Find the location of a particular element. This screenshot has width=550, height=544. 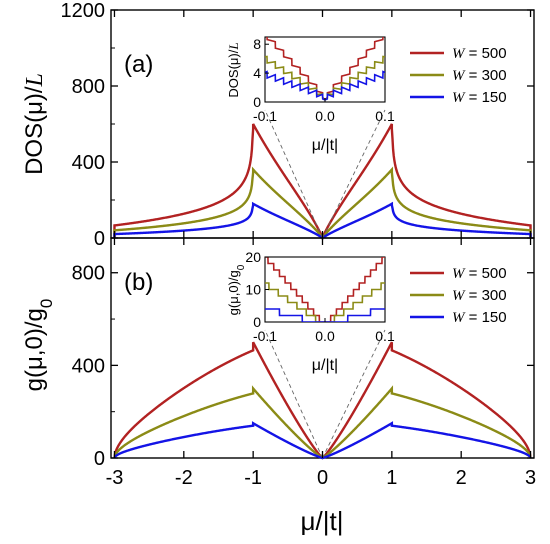

panel-a-inset-ylabel: DOS(μ)/L is located at coordinates (233, 69).